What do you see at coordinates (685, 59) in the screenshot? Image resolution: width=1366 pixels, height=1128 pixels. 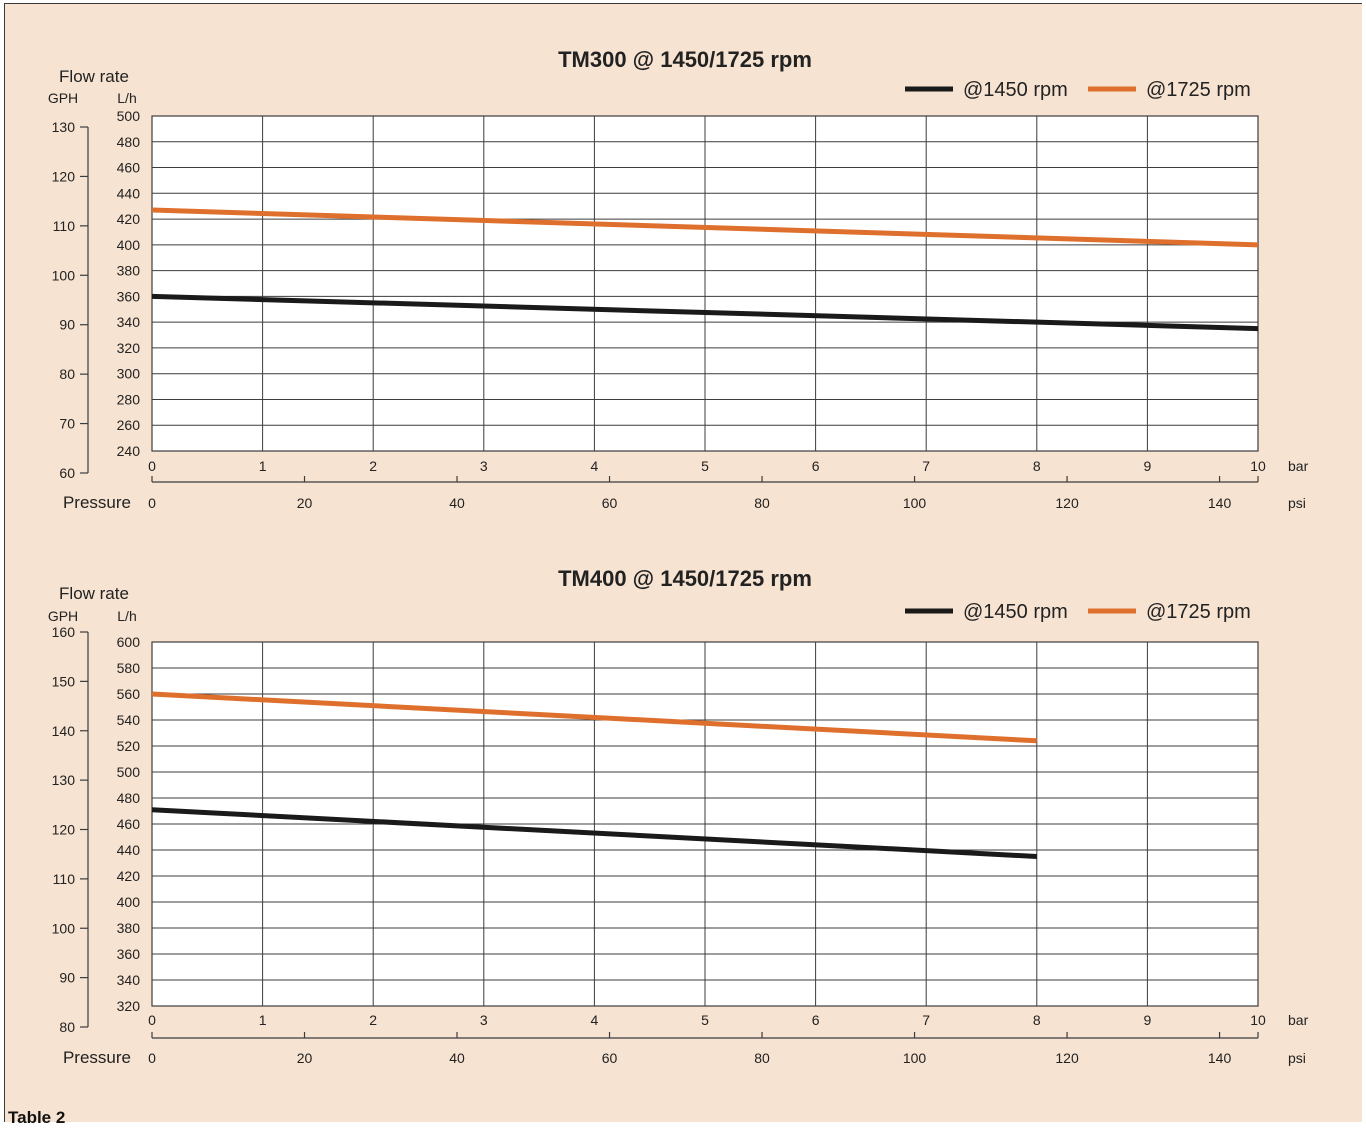 I see `chart-title: TM300 @ 1450/1725 rpm` at bounding box center [685, 59].